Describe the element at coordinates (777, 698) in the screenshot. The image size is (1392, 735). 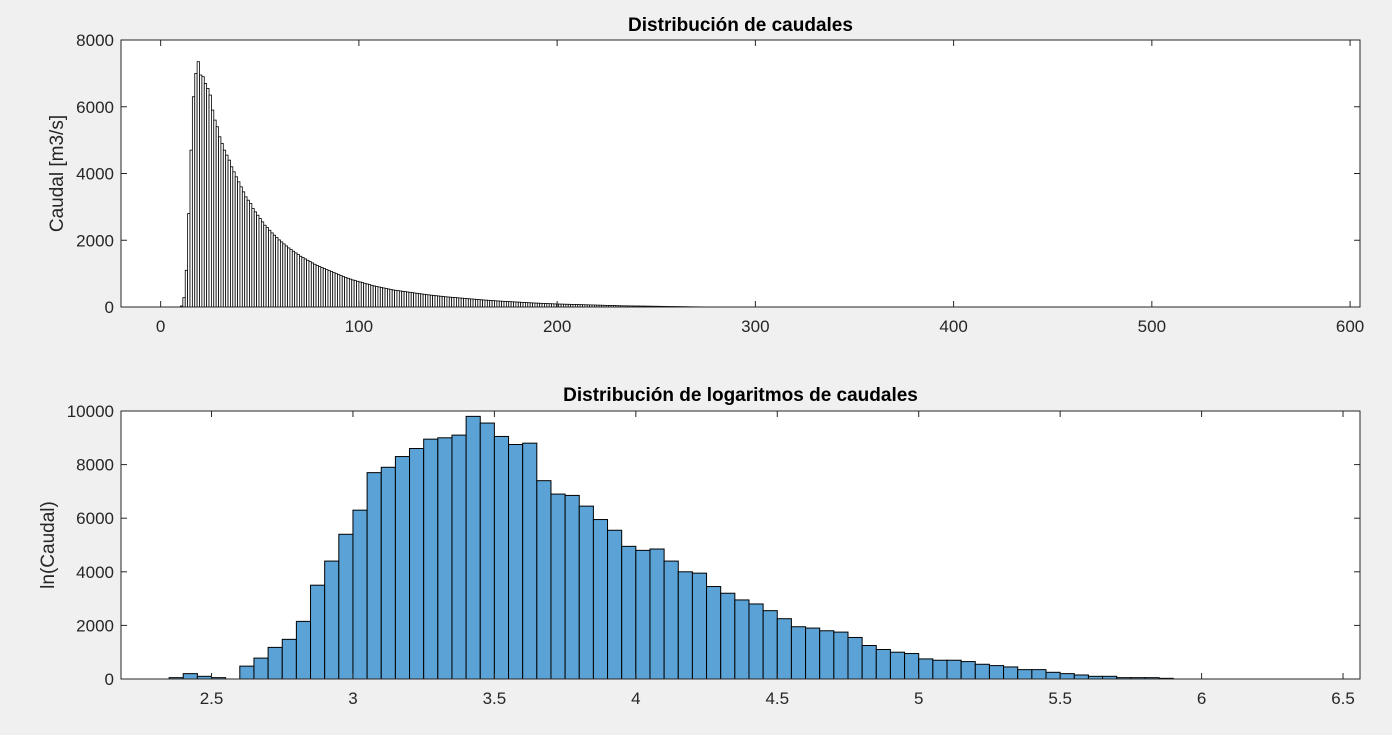
I see `x-tick-label: 4.5` at that location.